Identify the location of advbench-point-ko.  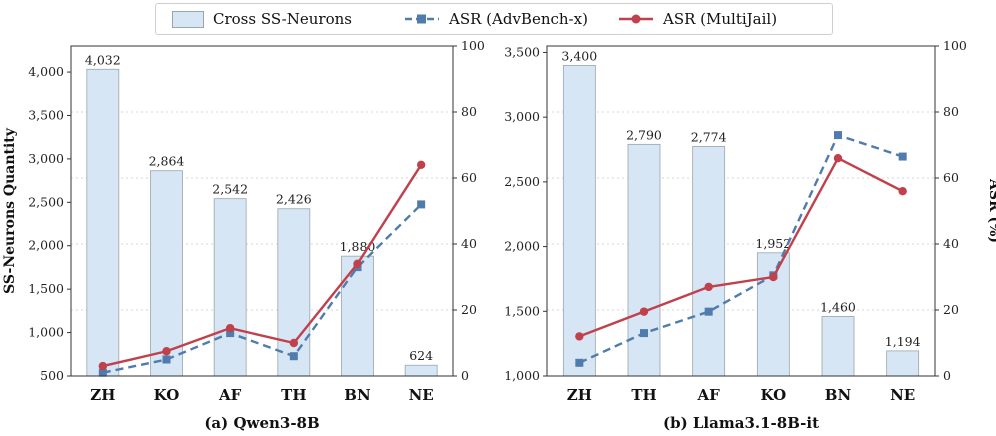
(166, 359).